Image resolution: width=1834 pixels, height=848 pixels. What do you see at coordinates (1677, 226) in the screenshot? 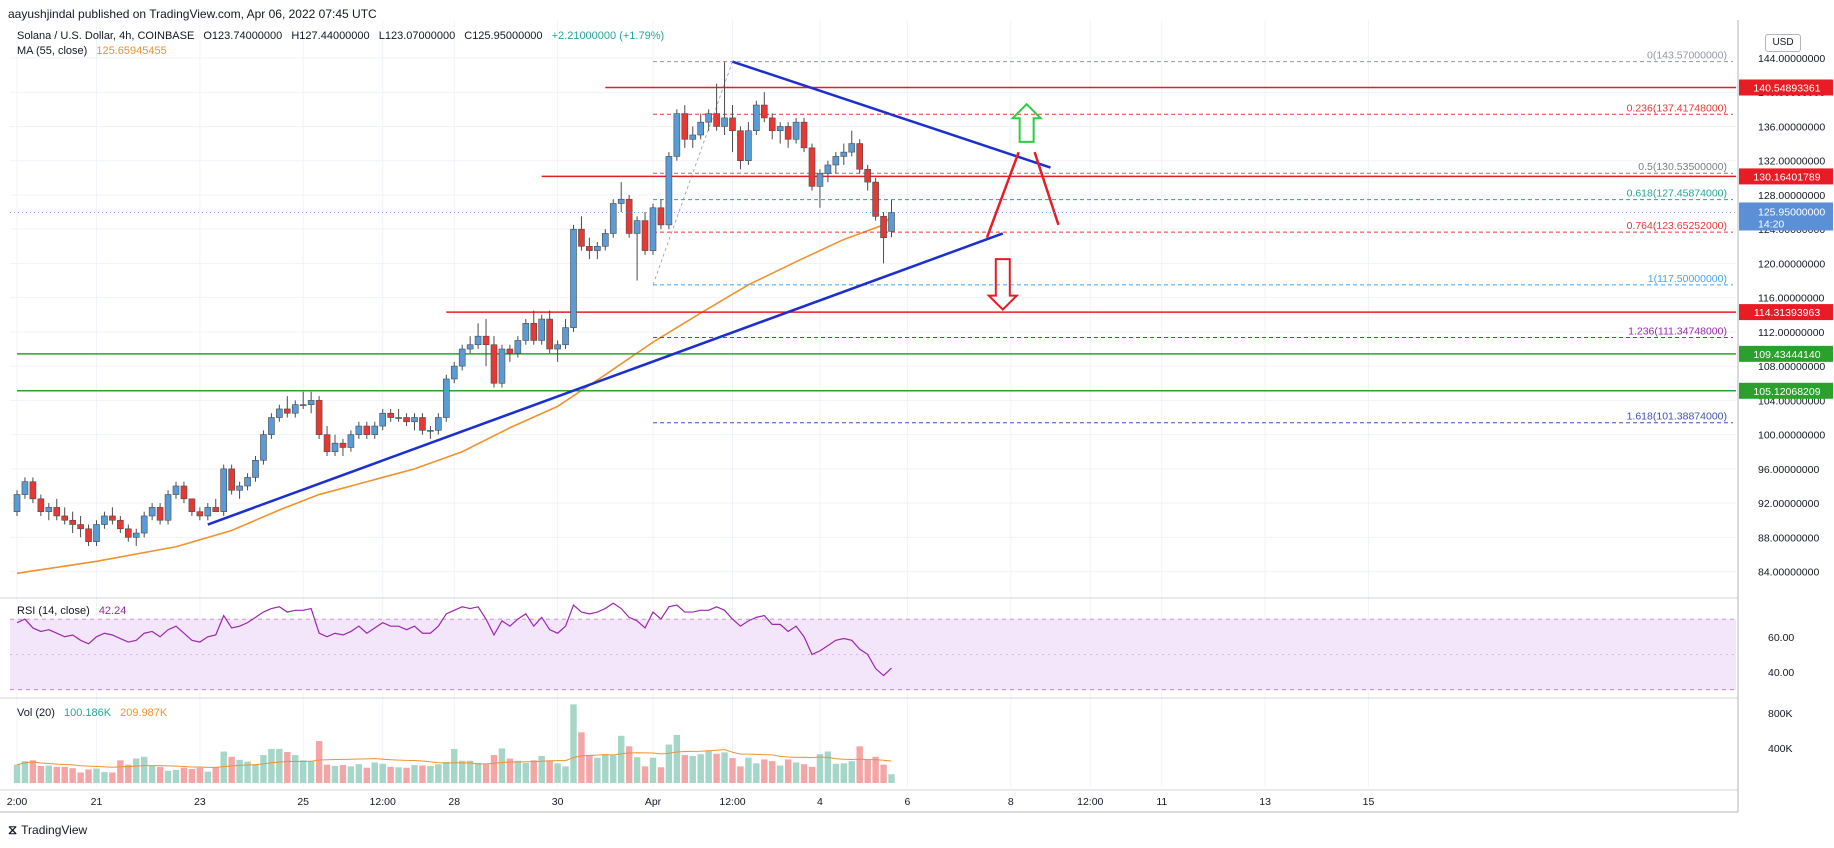
I see `fib-level-label: 0.764(123.65252000)` at bounding box center [1677, 226].